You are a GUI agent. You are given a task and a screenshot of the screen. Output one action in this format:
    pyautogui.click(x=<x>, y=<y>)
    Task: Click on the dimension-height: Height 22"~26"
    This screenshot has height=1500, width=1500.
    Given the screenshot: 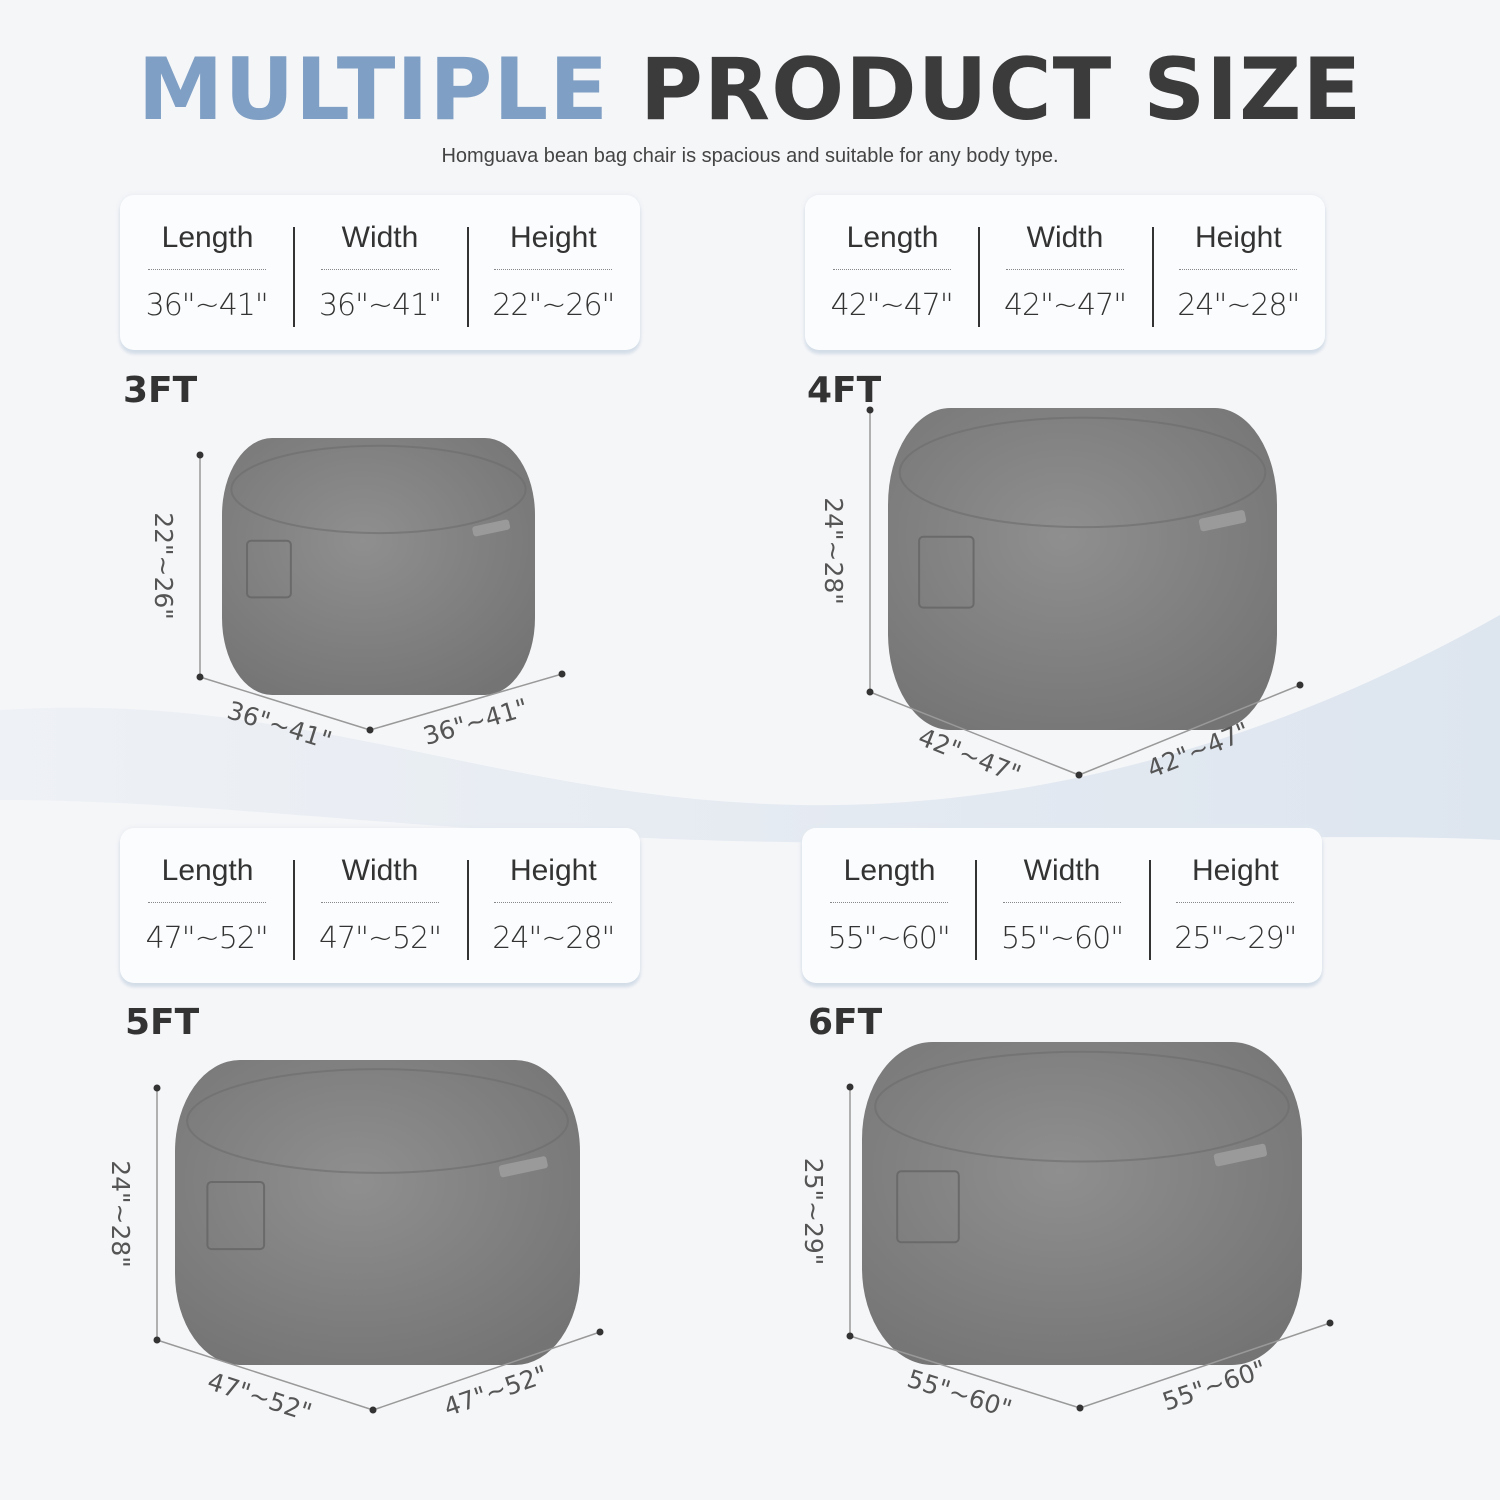 What is the action you would take?
    pyautogui.click(x=553, y=272)
    